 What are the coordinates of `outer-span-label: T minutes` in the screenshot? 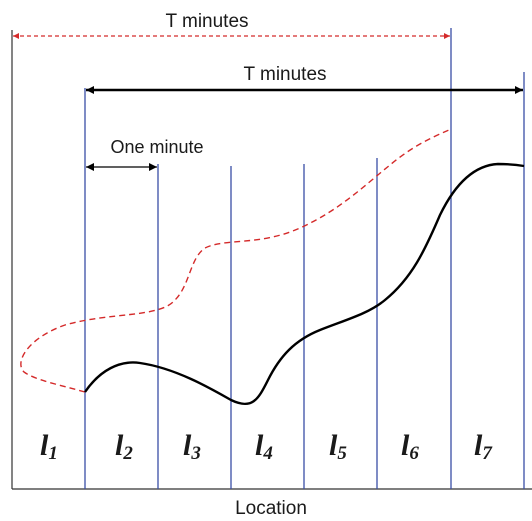 It's located at (206, 21).